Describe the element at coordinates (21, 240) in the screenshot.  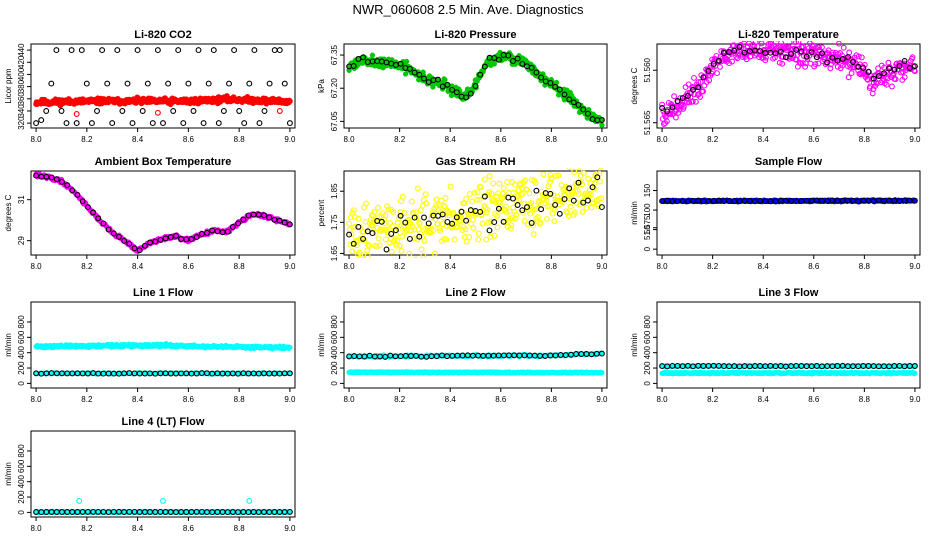
I see `y-tick-label: 29` at that location.